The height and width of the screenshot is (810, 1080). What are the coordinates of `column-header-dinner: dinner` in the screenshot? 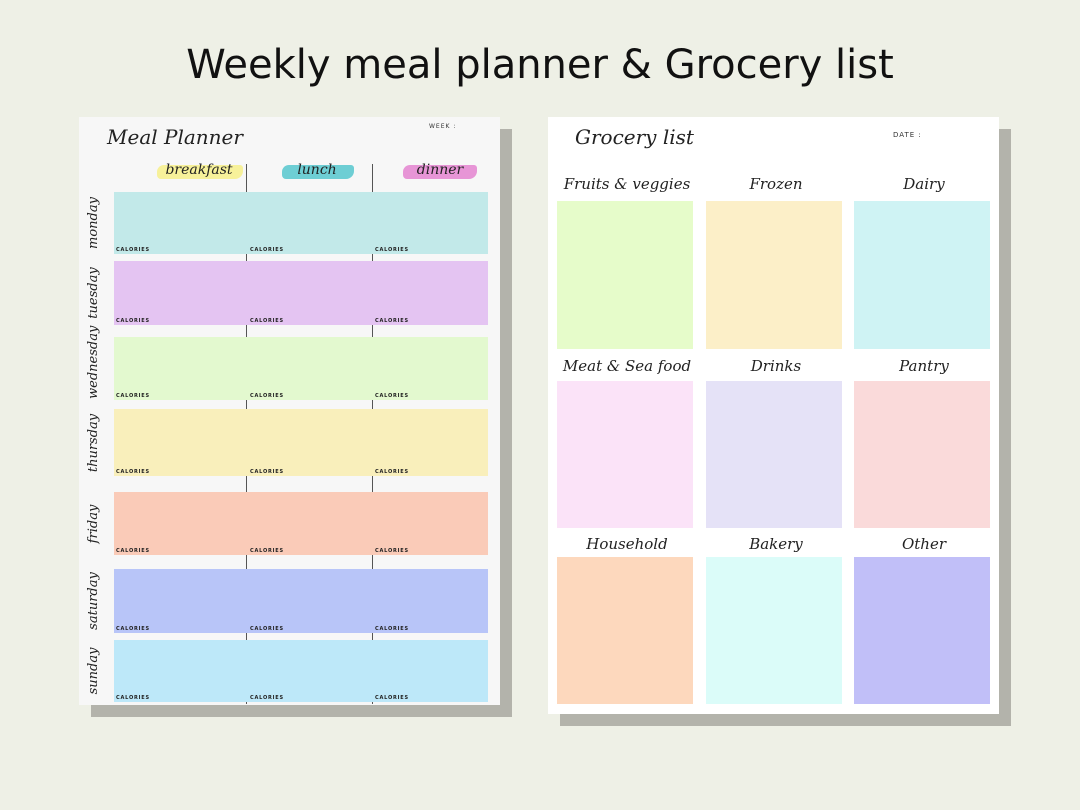 It's located at (440, 171).